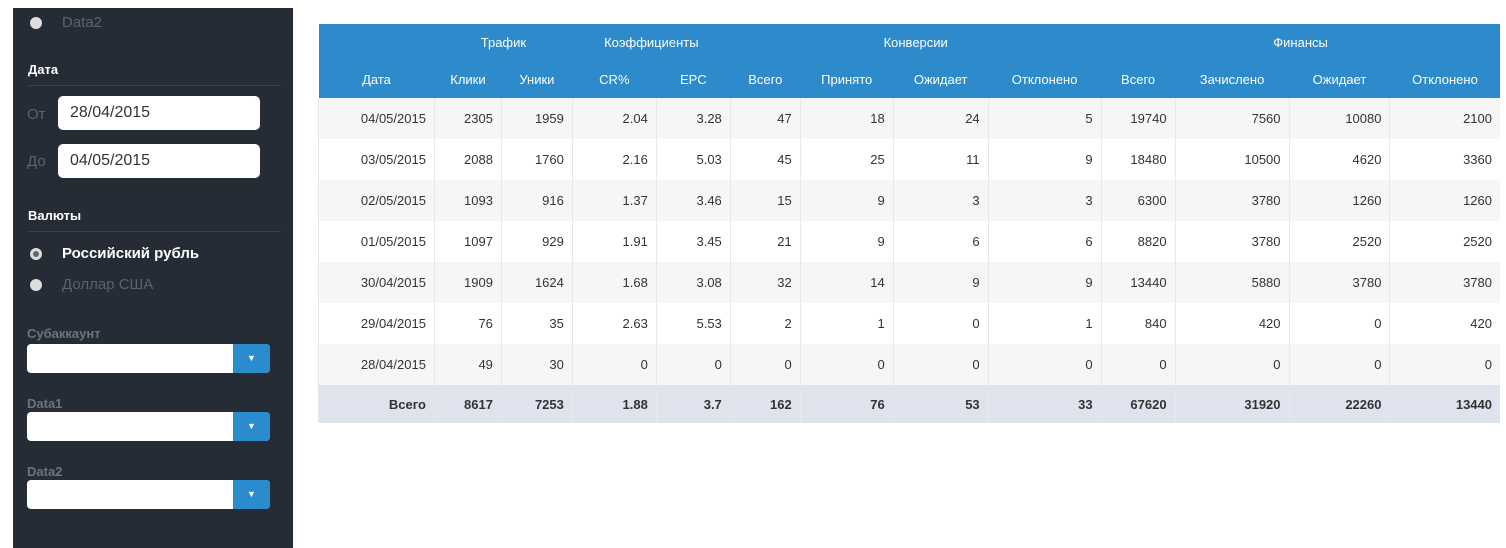 The height and width of the screenshot is (548, 1506). I want to click on subaccount-select: ▼, so click(148, 358).